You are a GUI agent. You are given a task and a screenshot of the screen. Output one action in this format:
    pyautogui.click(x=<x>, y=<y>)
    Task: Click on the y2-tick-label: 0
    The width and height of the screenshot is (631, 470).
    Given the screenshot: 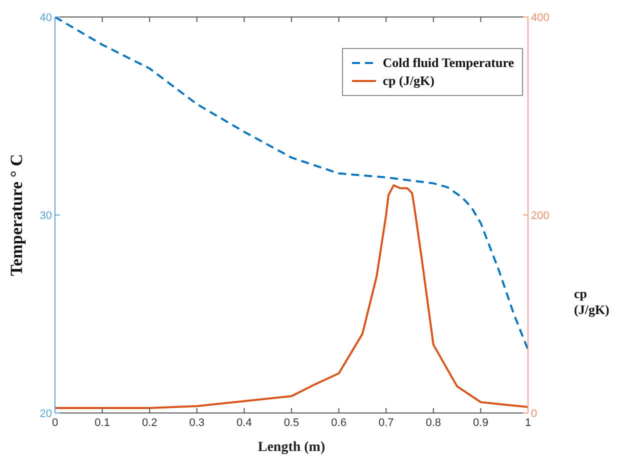 What is the action you would take?
    pyautogui.click(x=534, y=414)
    